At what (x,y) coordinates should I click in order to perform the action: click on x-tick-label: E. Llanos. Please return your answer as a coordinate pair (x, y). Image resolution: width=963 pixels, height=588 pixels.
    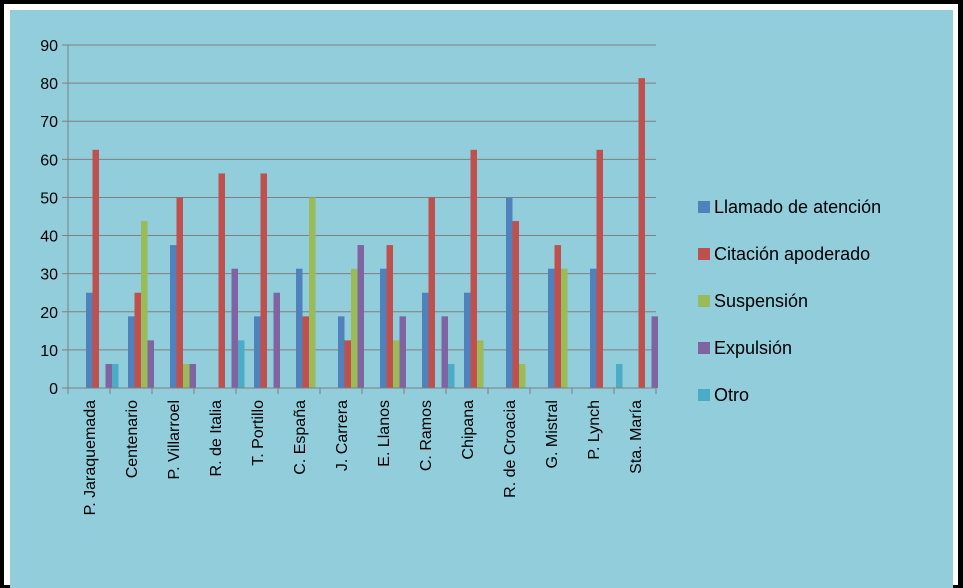
    Looking at the image, I should click on (384, 433).